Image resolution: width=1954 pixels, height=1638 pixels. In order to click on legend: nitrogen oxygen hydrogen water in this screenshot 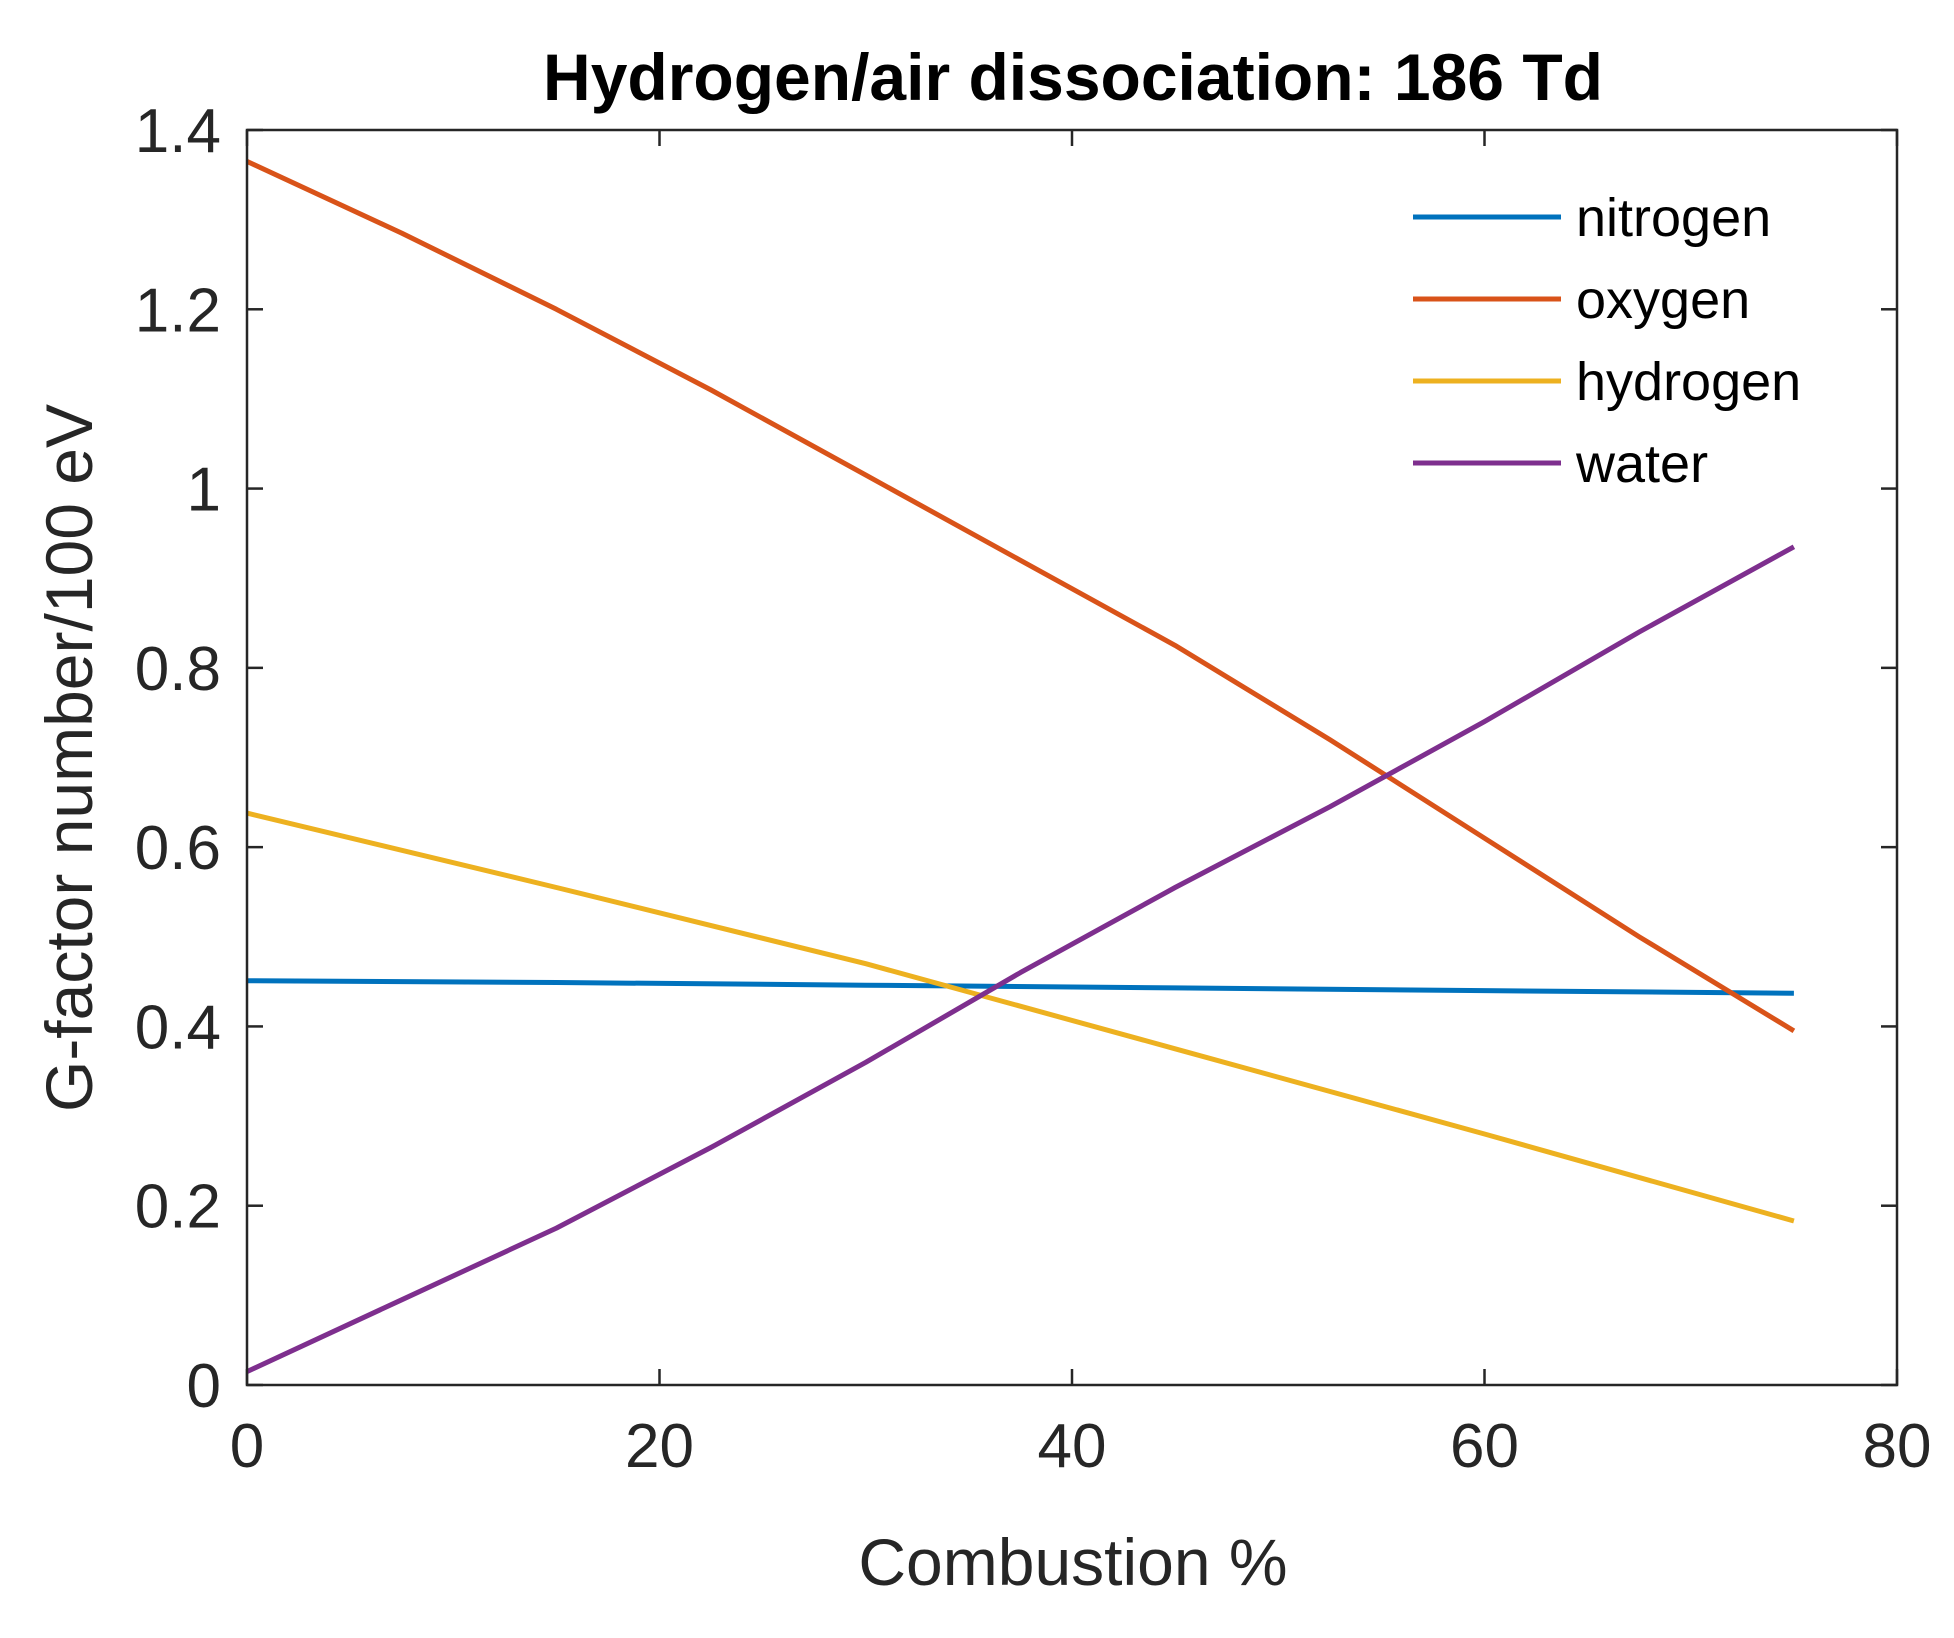, I will do `click(1607, 341)`.